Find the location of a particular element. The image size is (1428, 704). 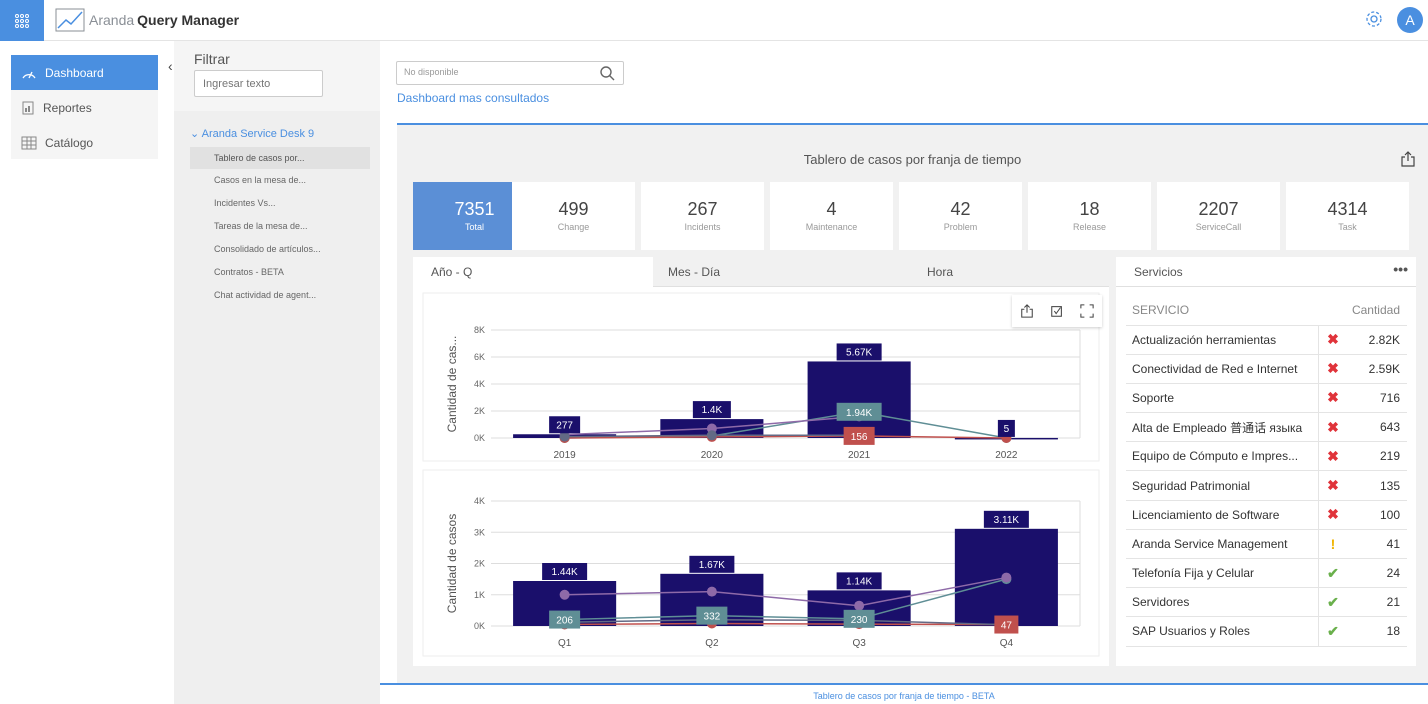

kpi-change: 499 Change is located at coordinates (573, 216).